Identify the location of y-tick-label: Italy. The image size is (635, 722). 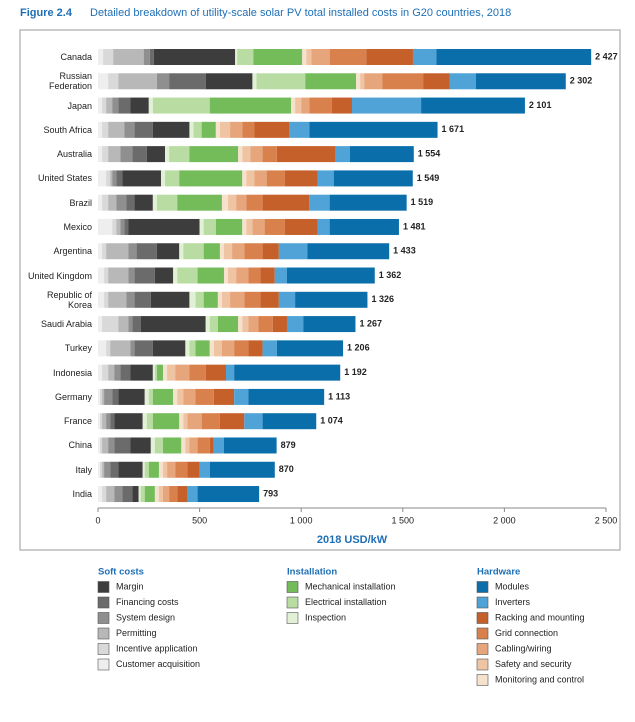
(83, 469).